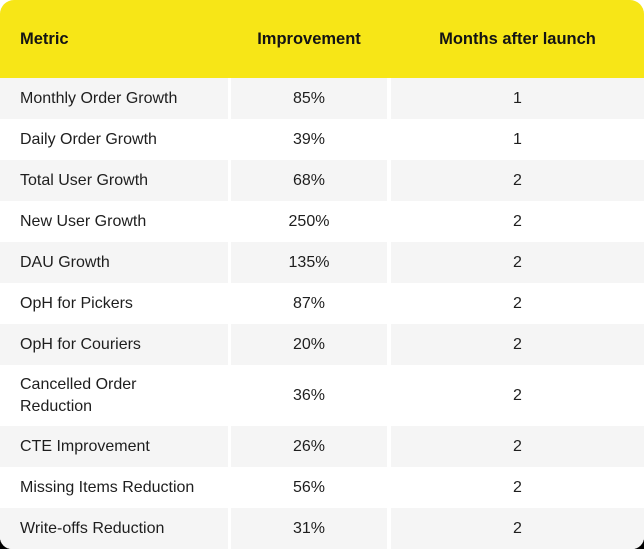 The height and width of the screenshot is (549, 644). Describe the element at coordinates (114, 344) in the screenshot. I see `metric-cell: OpH for Couriers` at that location.